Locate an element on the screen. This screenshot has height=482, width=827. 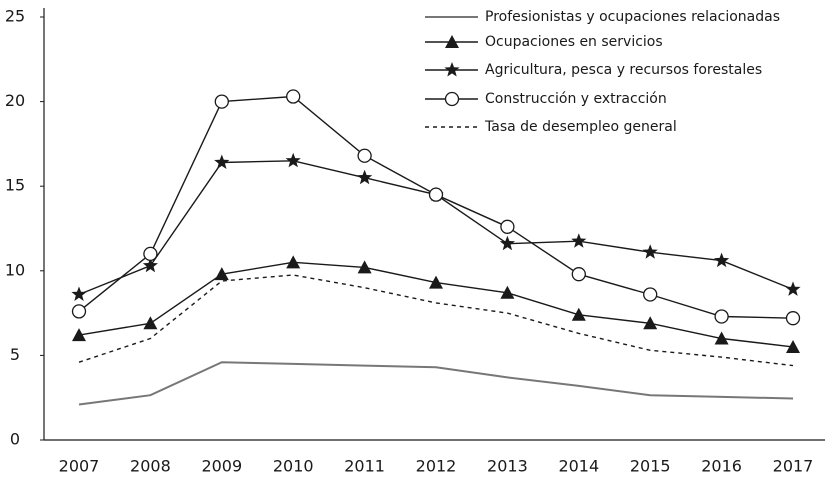
series-line is located at coordinates (436, 383).